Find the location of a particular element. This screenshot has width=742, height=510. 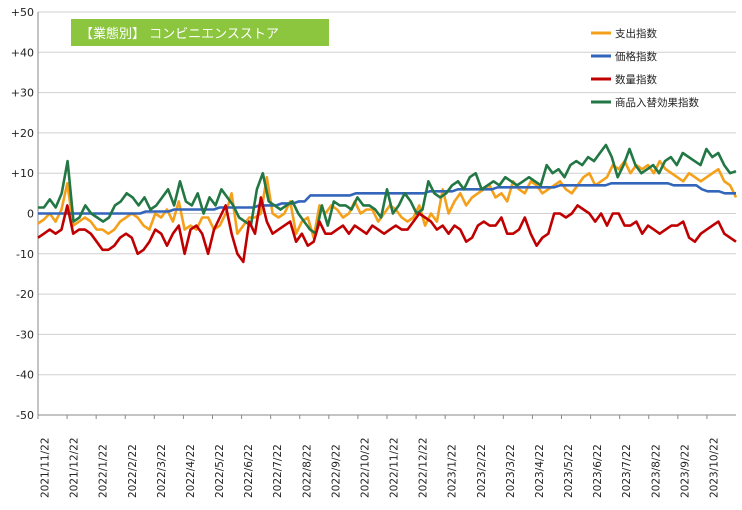

legend-label: 数量指数 is located at coordinates (636, 79).